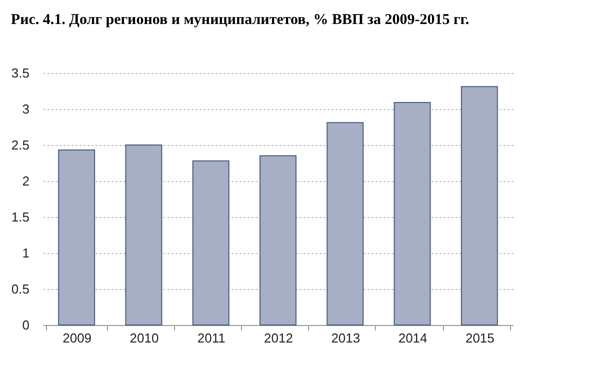 The width and height of the screenshot is (595, 383). I want to click on x-tick-label: 2009, so click(77, 338).